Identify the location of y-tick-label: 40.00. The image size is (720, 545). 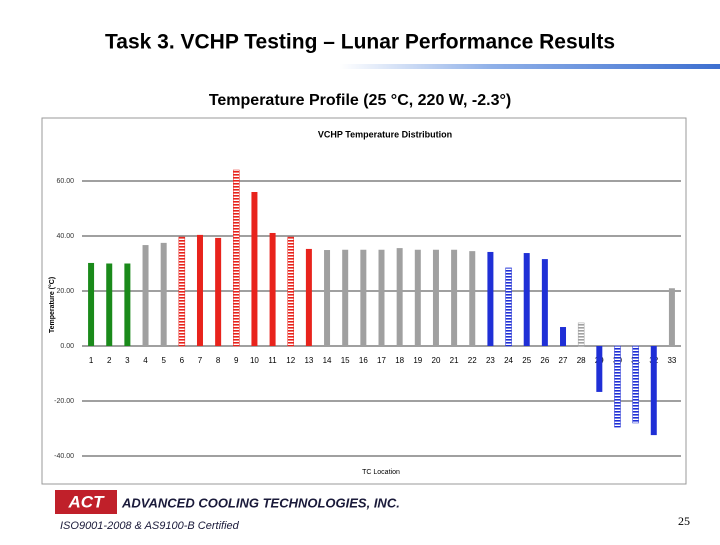
(65, 236).